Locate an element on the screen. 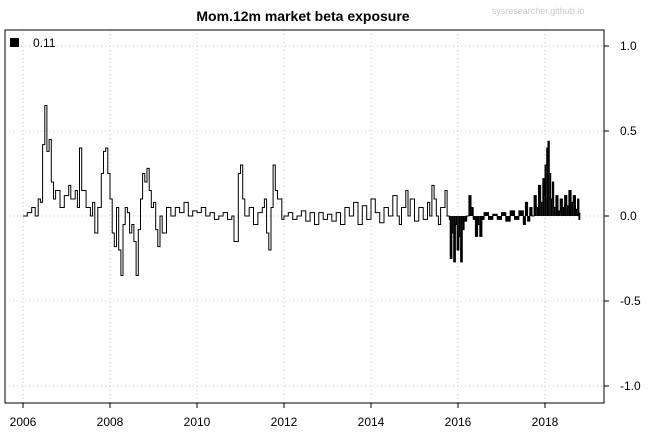 Image resolution: width=648 pixels, height=432 pixels. watermark-text: sysresearcher.github.io is located at coordinates (538, 11).